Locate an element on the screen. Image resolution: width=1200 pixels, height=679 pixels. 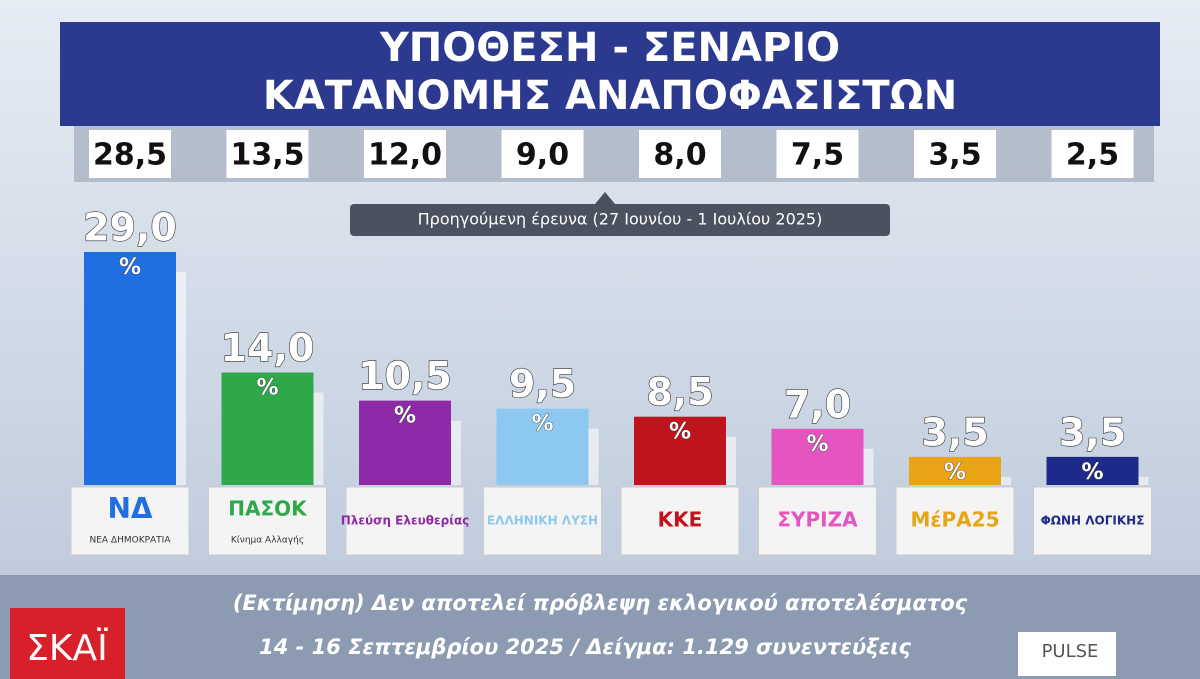
previous-value: 9,0 is located at coordinates (542, 155).